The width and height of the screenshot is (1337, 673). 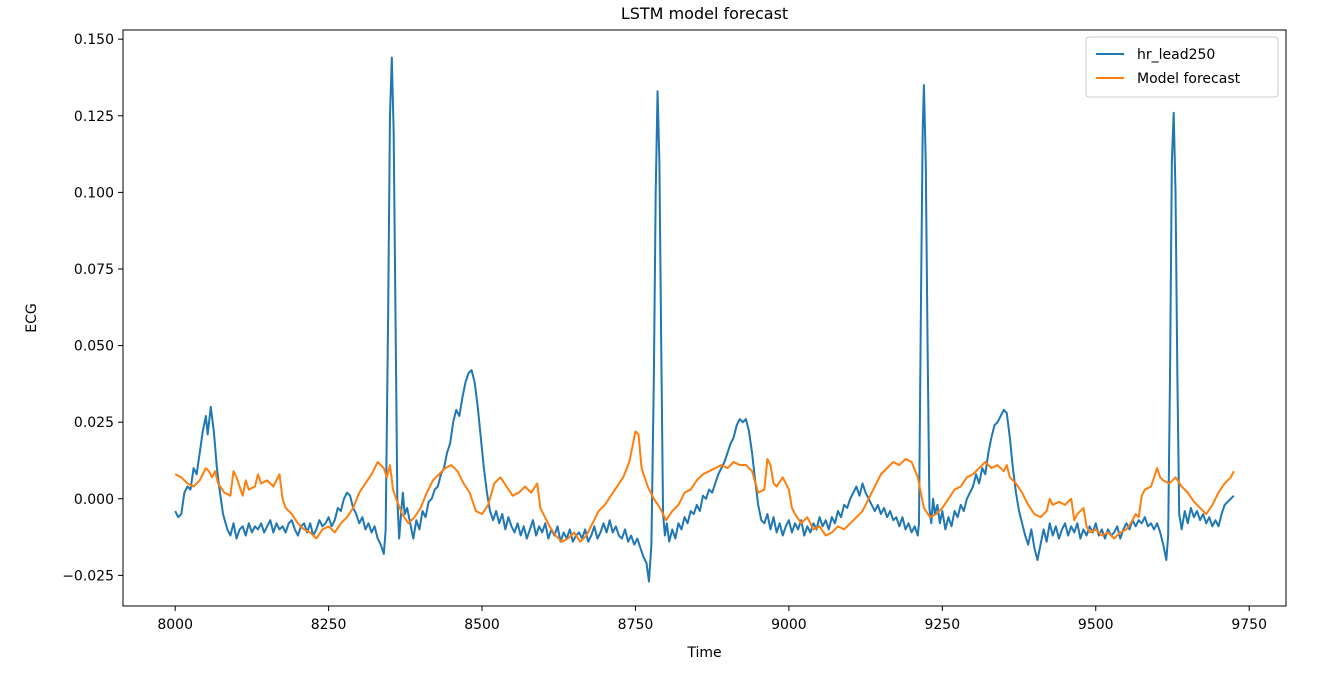 What do you see at coordinates (789, 625) in the screenshot?
I see `x-tick-label: 9000` at bounding box center [789, 625].